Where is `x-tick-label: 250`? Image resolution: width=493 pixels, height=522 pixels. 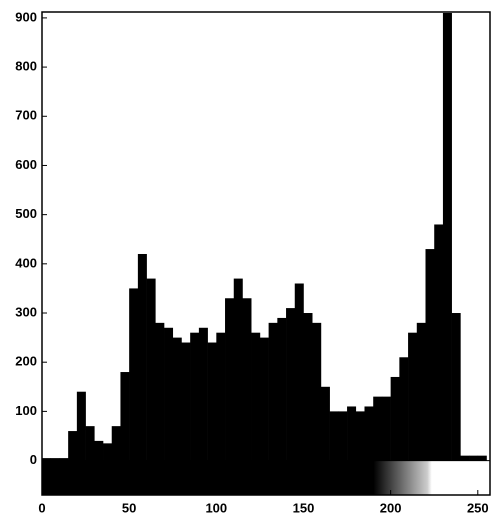
x-tick-label: 250 is located at coordinates (478, 507).